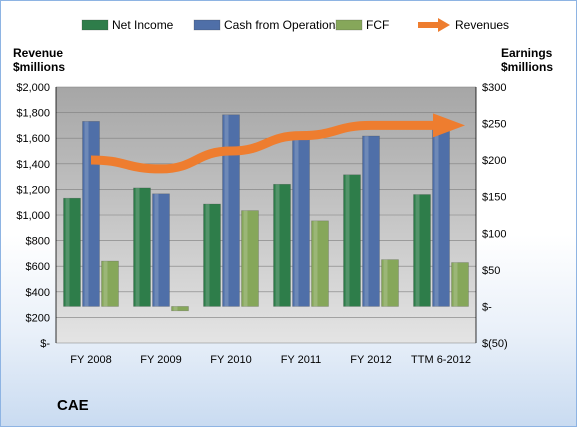  I want to click on left-tick-label: $200, so click(38, 318).